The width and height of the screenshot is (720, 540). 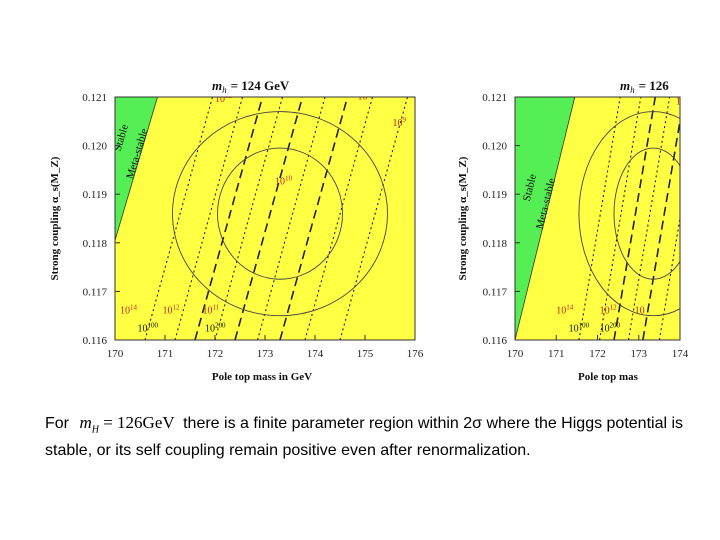 What do you see at coordinates (85, 422) in the screenshot?
I see `formula-symbol: m` at bounding box center [85, 422].